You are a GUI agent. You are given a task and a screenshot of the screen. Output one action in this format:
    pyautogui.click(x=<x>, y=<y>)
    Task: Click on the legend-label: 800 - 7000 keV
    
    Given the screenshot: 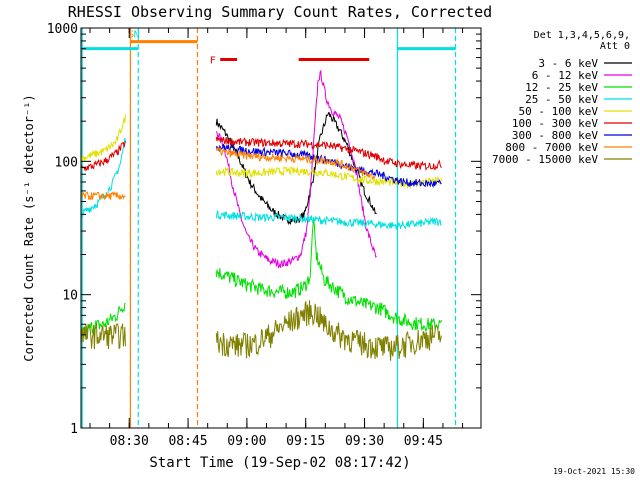 What is the action you would take?
    pyautogui.click(x=551, y=147)
    